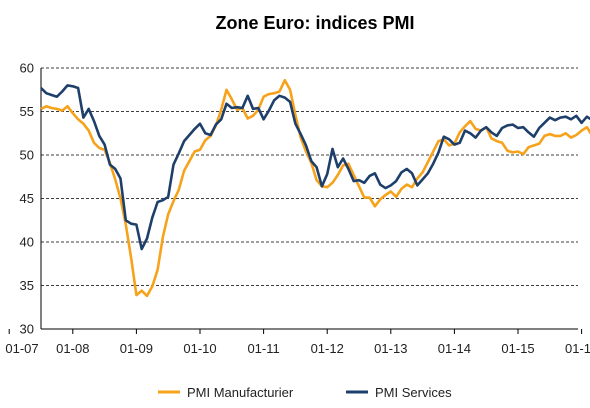 The image size is (590, 408). I want to click on x-tick-label: 01-07, so click(21, 348).